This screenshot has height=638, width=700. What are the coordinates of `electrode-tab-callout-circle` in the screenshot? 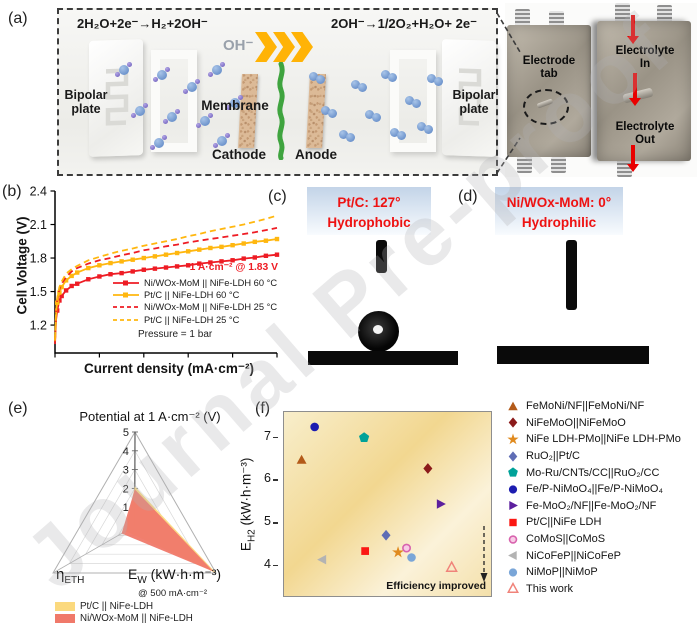 It's located at (546, 107).